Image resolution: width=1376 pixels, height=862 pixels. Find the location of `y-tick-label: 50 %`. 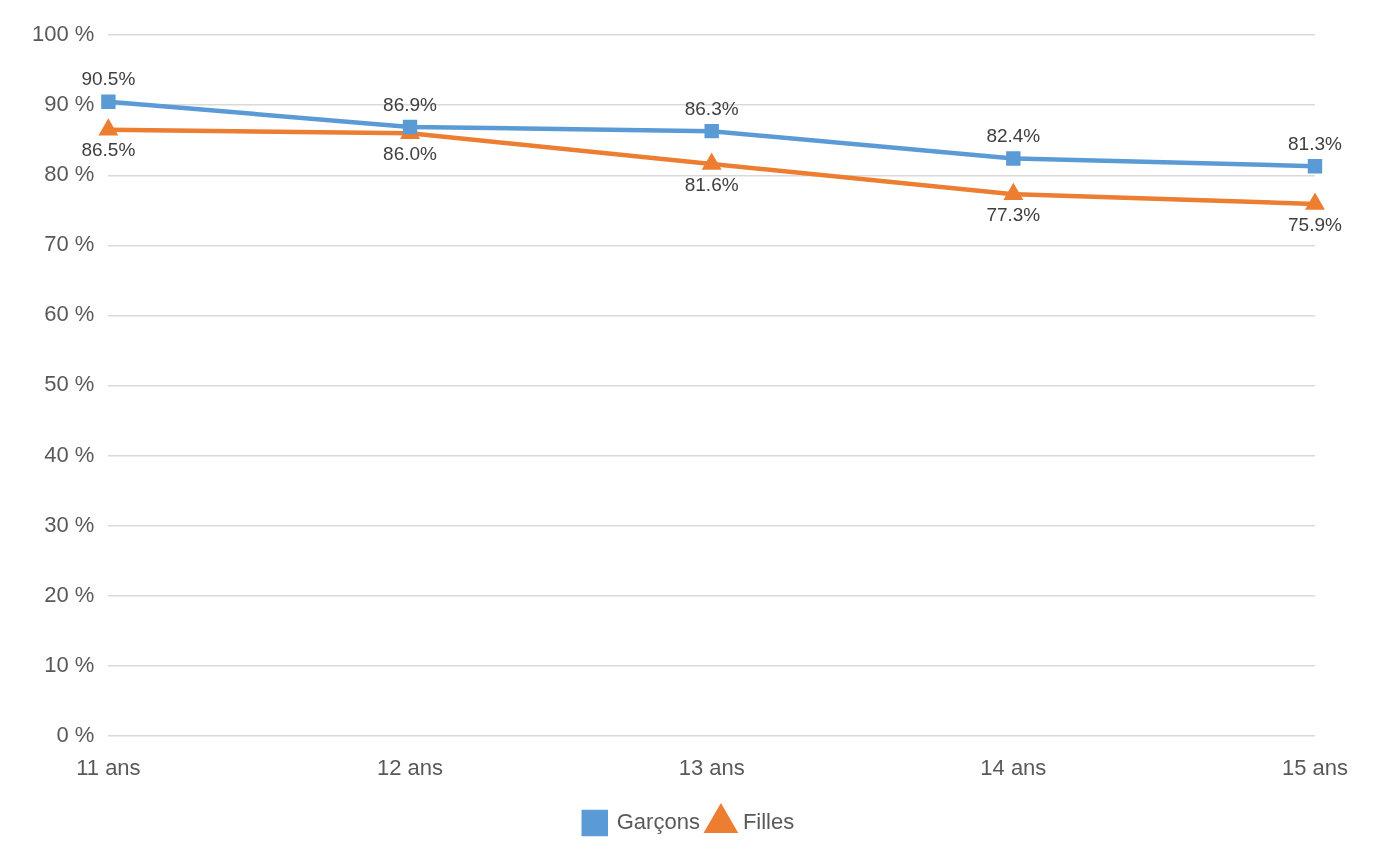

y-tick-label: 50 % is located at coordinates (69, 384).